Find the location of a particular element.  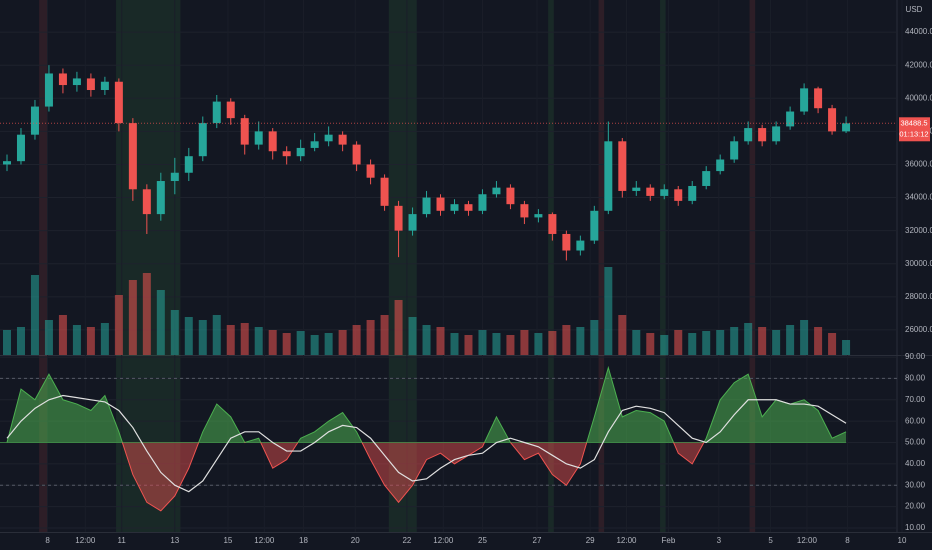

x-tick-label: 25 is located at coordinates (482, 540).